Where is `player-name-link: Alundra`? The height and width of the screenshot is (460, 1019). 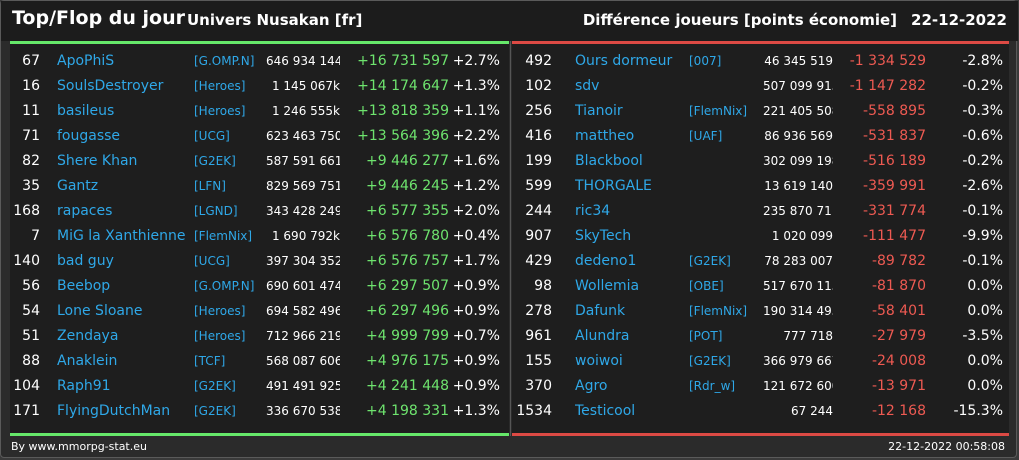 player-name-link: Alundra is located at coordinates (602, 336).